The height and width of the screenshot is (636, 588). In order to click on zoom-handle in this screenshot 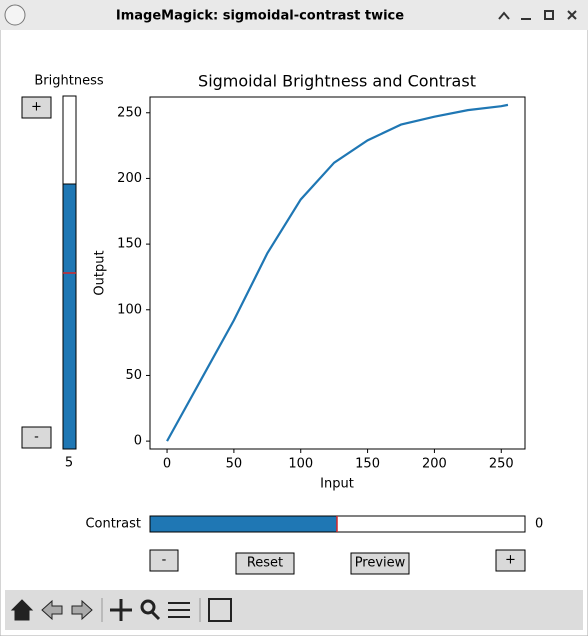, I will do `click(155, 615)`.